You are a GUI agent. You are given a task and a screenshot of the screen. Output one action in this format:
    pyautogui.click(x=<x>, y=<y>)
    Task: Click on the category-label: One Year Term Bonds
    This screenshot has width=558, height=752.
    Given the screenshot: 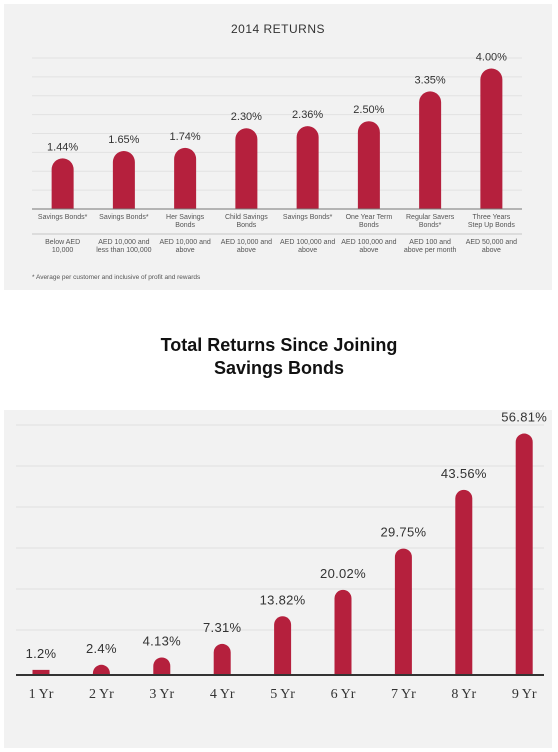 What is the action you would take?
    pyautogui.click(x=369, y=221)
    